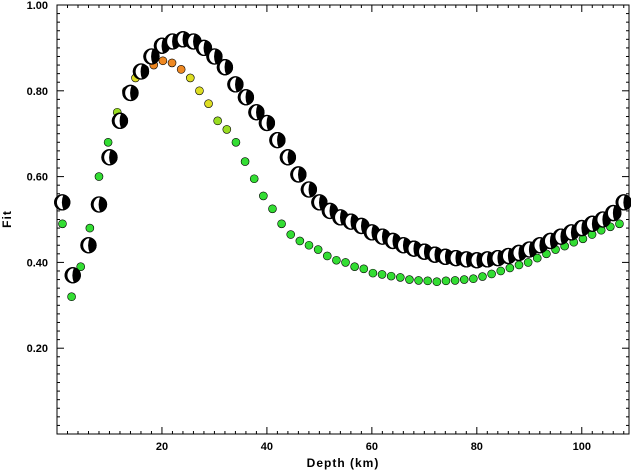 The width and height of the screenshot is (631, 471). What do you see at coordinates (343, 463) in the screenshot?
I see `x-axis-label: Depth (km)` at bounding box center [343, 463].